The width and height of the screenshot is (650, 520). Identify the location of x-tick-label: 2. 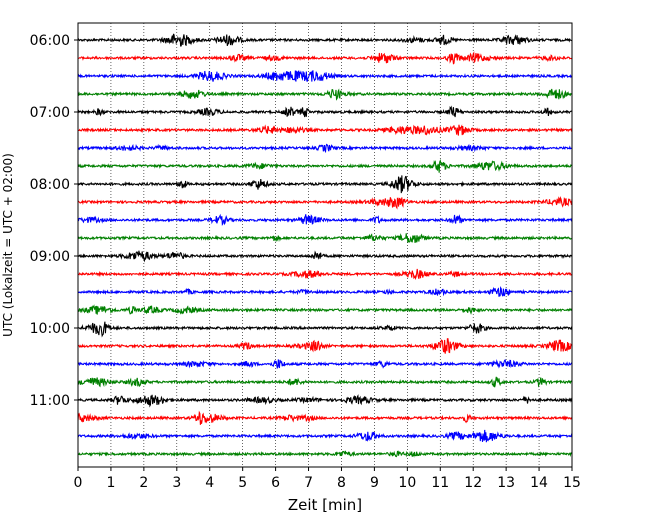
(143, 483).